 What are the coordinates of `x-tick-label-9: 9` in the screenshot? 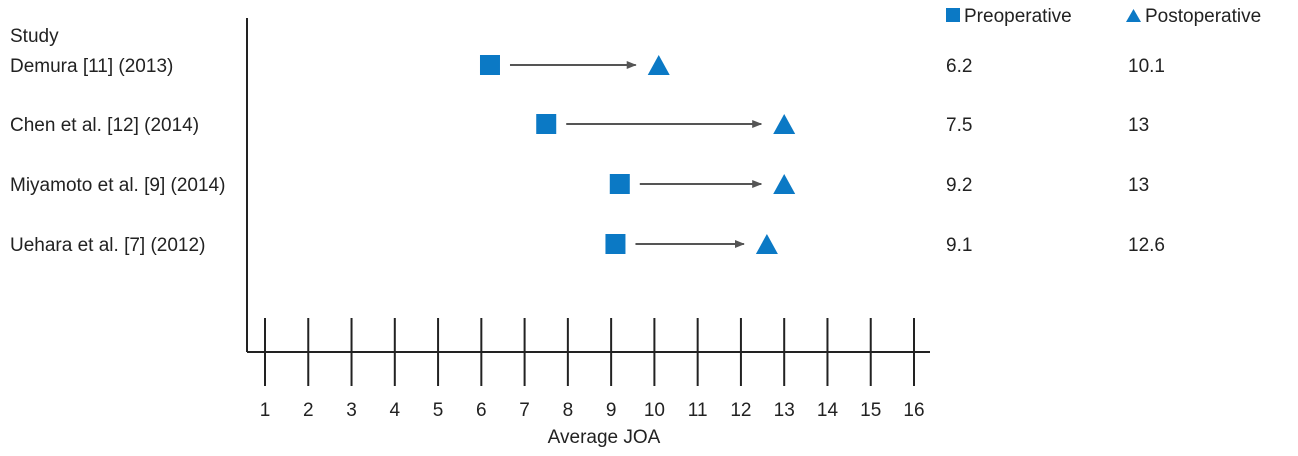 It's located at (611, 410).